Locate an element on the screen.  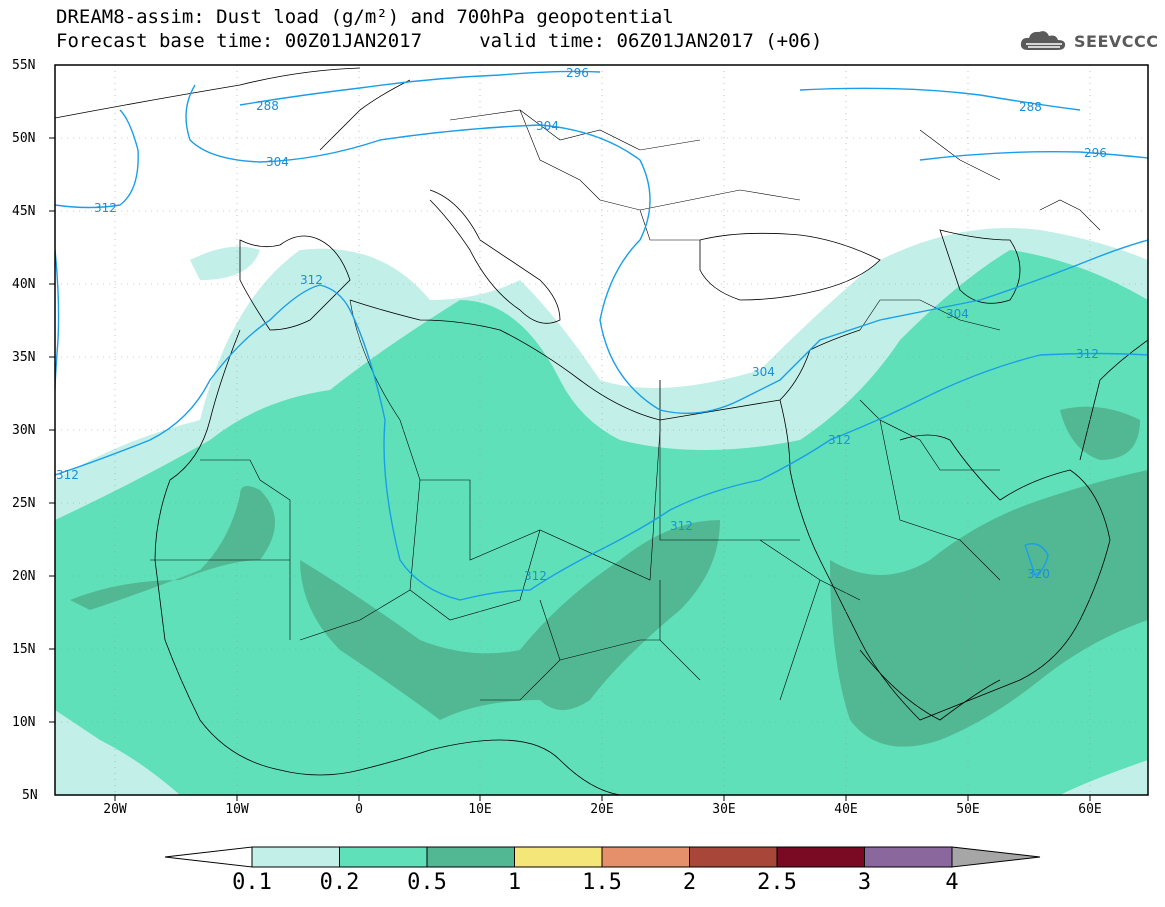
colorbar-level-label: 1.5 is located at coordinates (602, 882).